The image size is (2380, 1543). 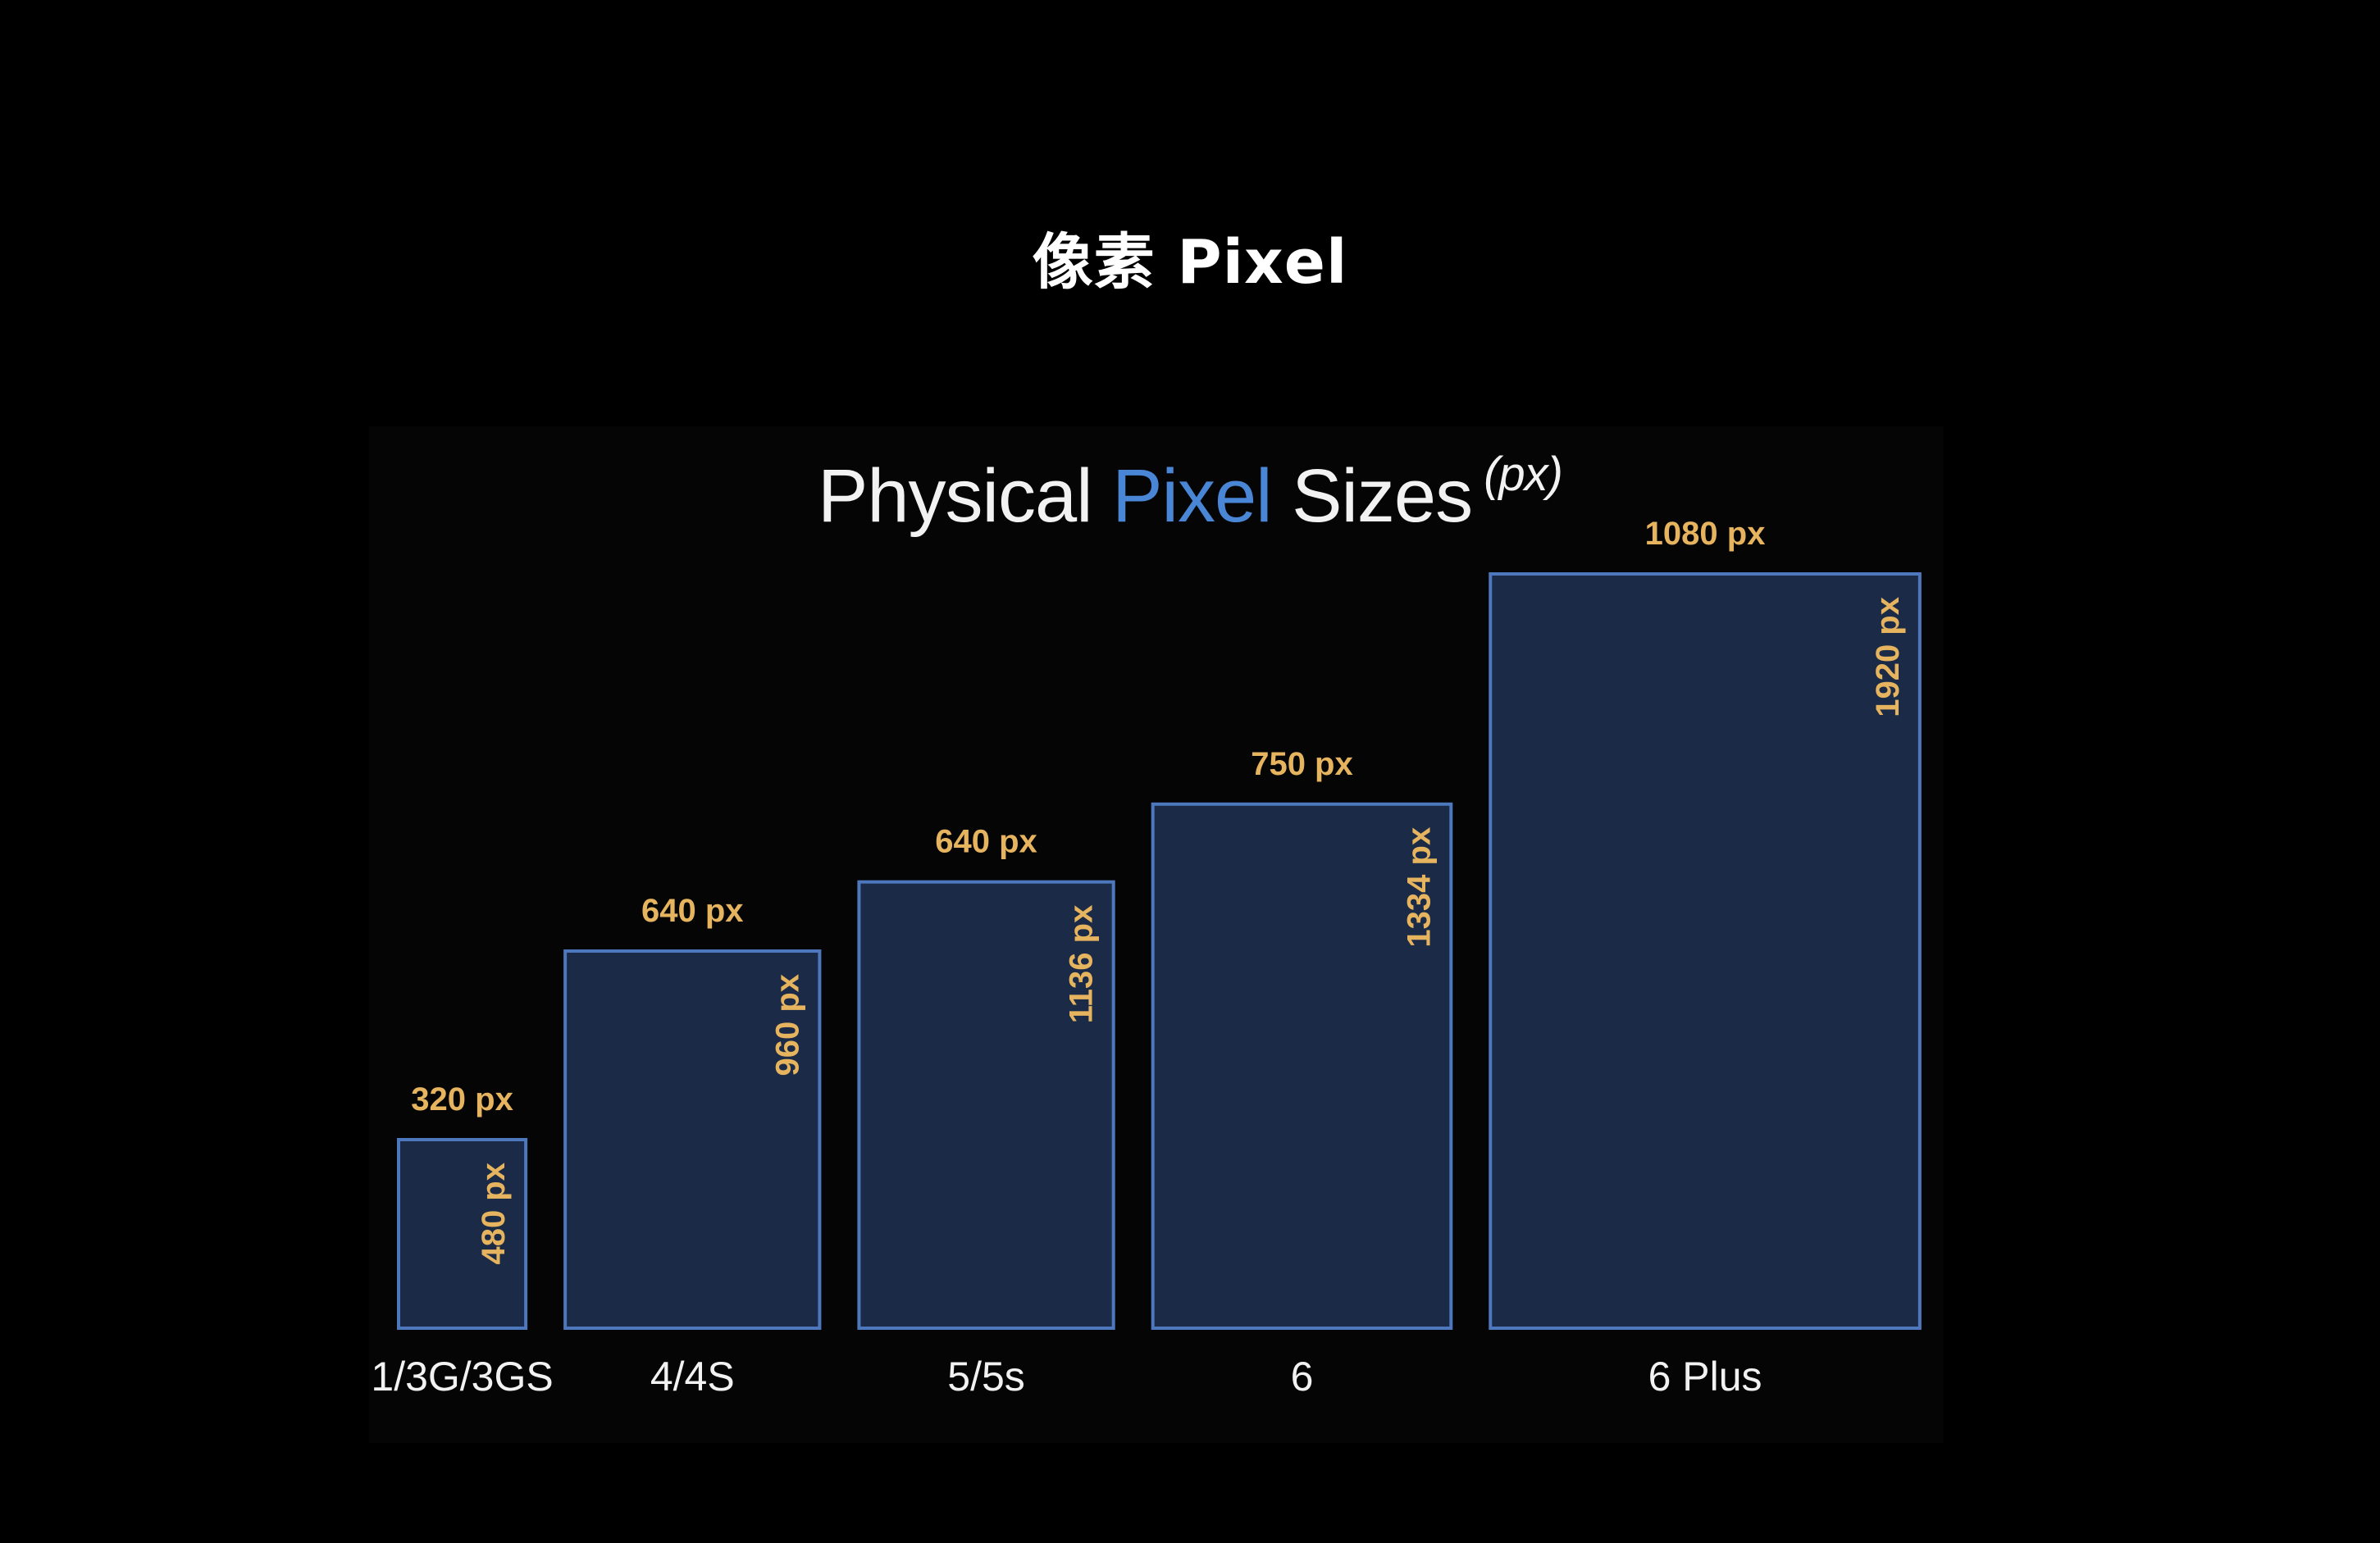 I want to click on page-title: 像素 Pixel, so click(x=1190, y=262).